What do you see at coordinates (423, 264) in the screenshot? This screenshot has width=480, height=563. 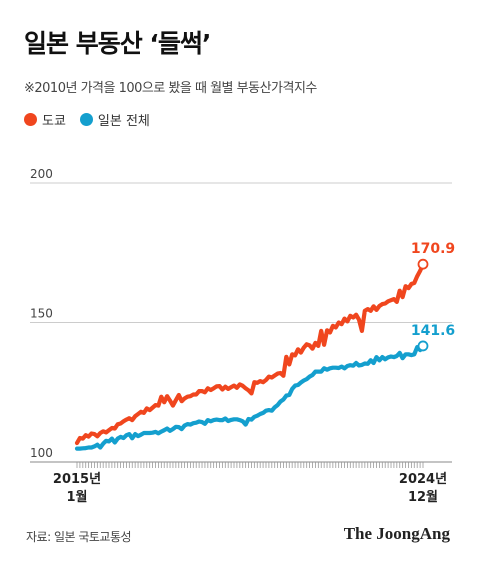 I see `end-marker-tokyo` at bounding box center [423, 264].